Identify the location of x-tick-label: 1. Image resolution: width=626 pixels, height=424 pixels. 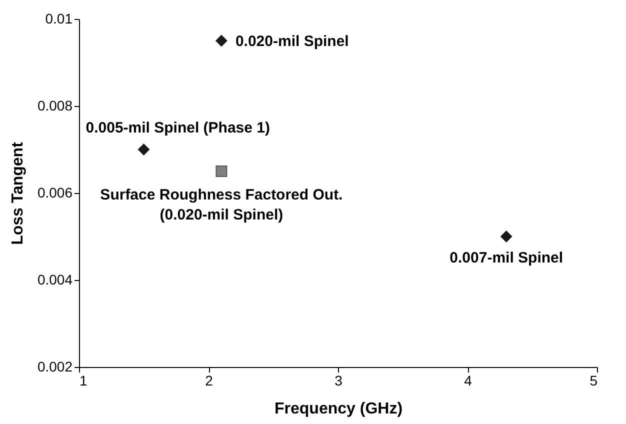
(84, 380).